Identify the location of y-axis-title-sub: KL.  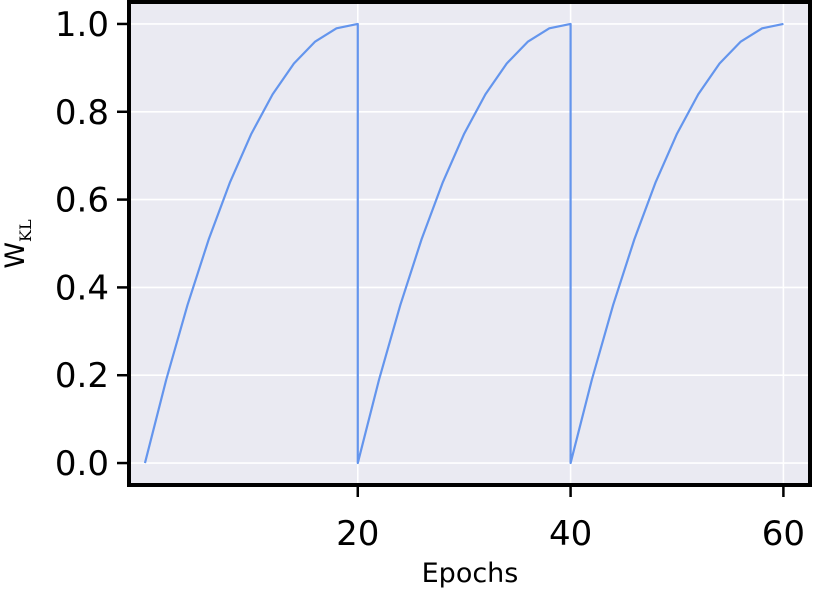
(25, 230).